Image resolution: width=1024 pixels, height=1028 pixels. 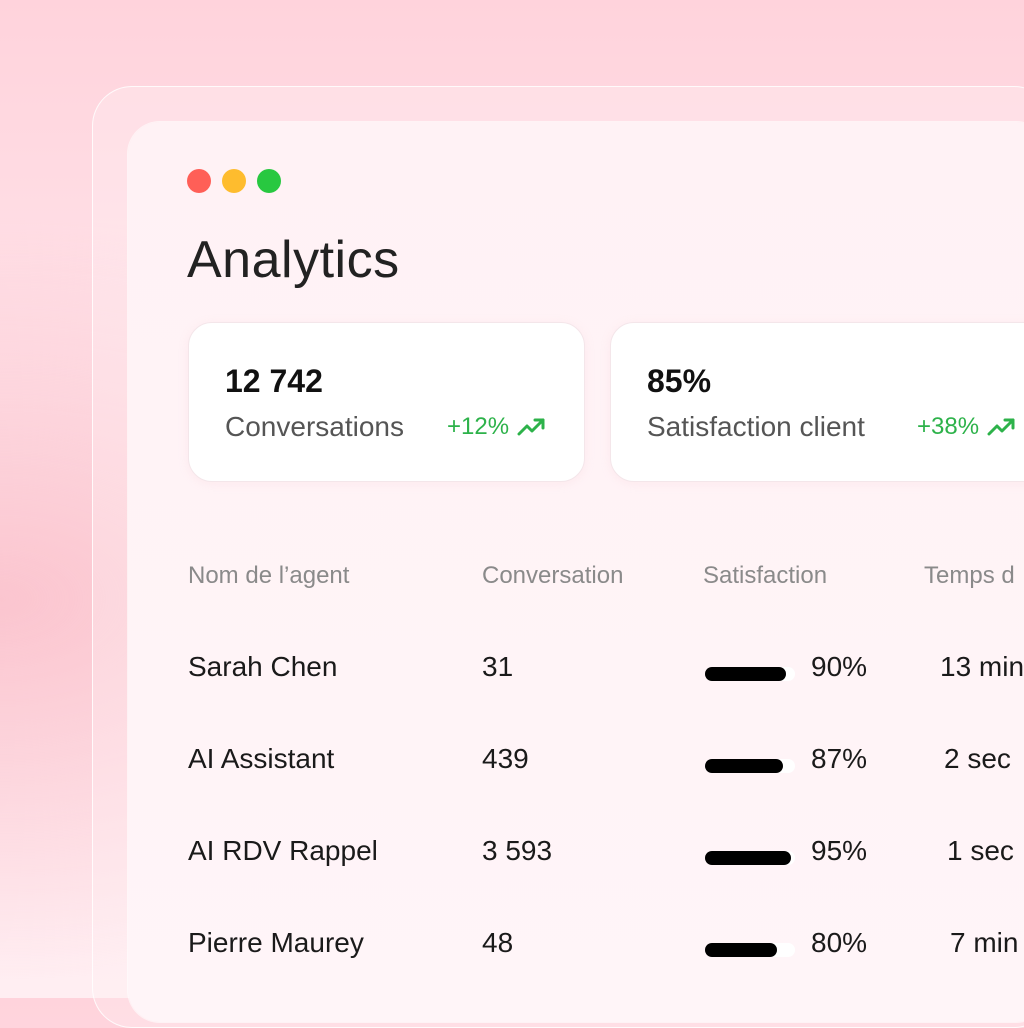 I want to click on stat-delta: +12%, so click(x=497, y=427).